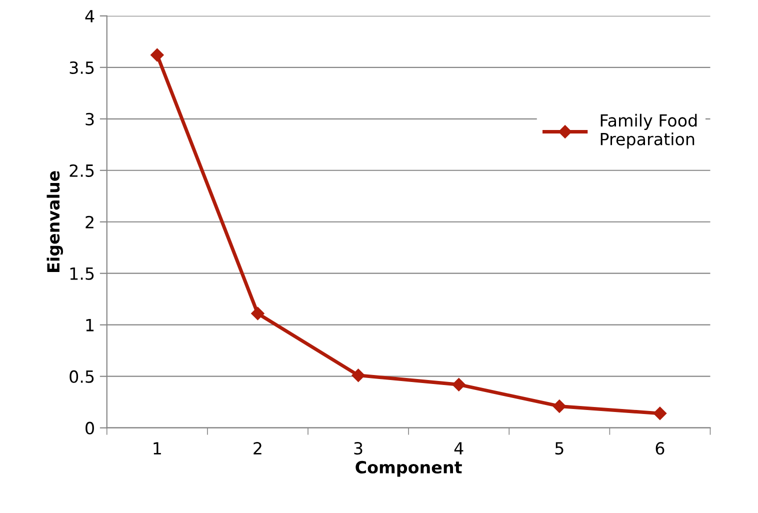  I want to click on y-tick-label: 4, so click(89, 16).